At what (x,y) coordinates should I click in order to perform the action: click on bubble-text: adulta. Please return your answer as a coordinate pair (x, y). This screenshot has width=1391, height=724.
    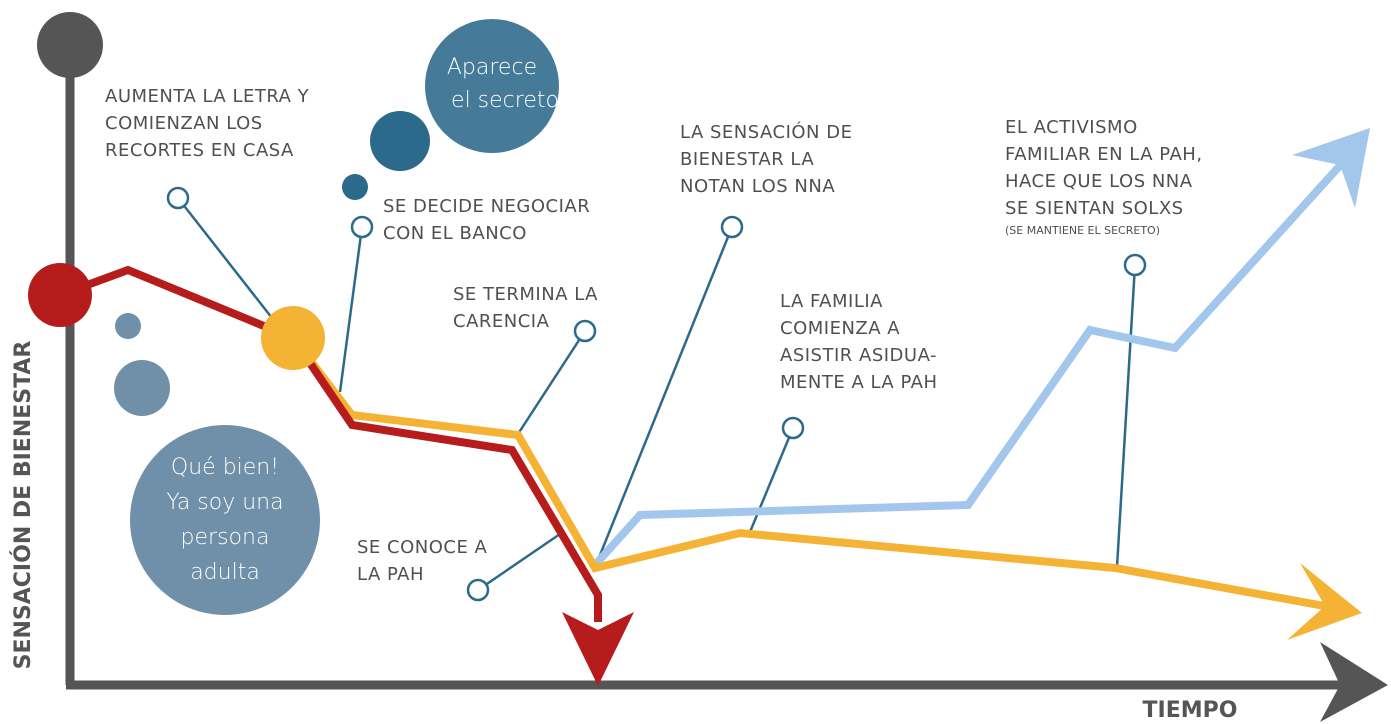
    Looking at the image, I should click on (225, 572).